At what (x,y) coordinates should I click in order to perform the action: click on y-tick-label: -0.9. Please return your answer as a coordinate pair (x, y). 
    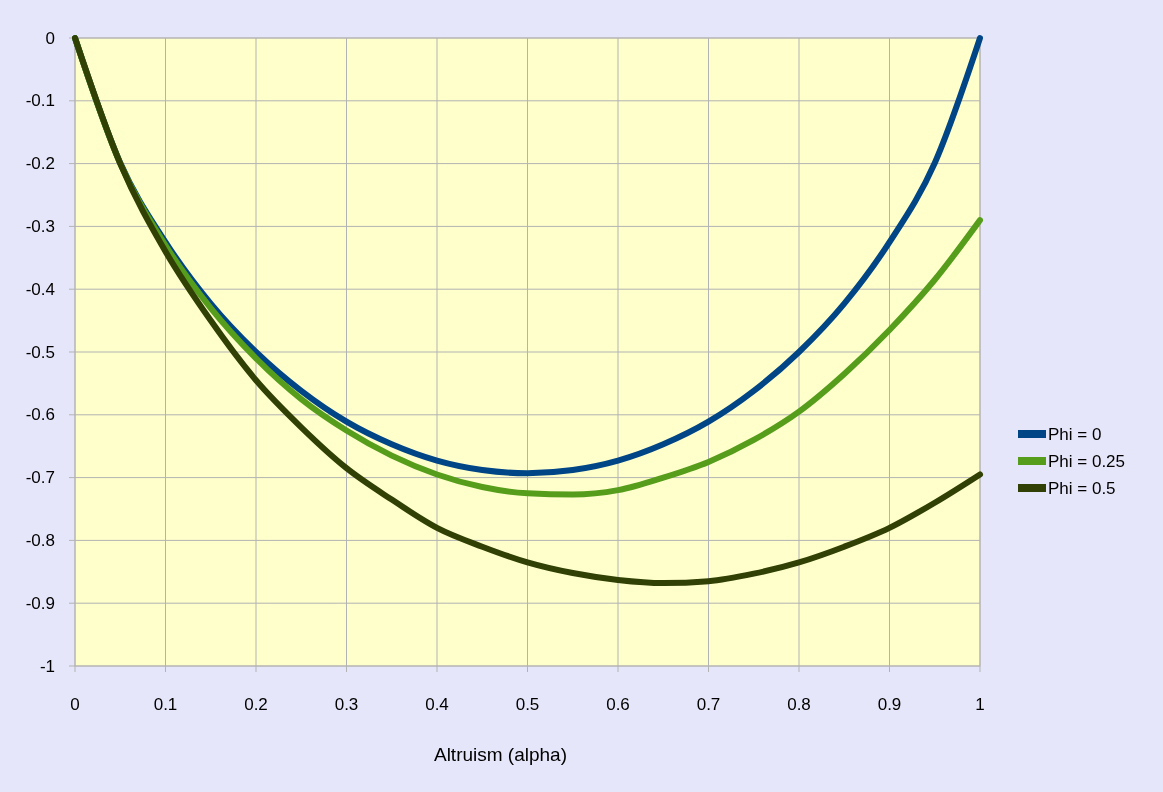
    Looking at the image, I should click on (40, 603).